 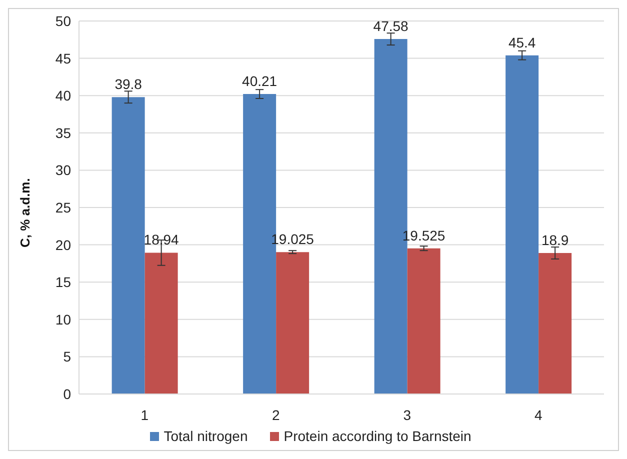 I want to click on data-label: 45.4, so click(x=522, y=42).